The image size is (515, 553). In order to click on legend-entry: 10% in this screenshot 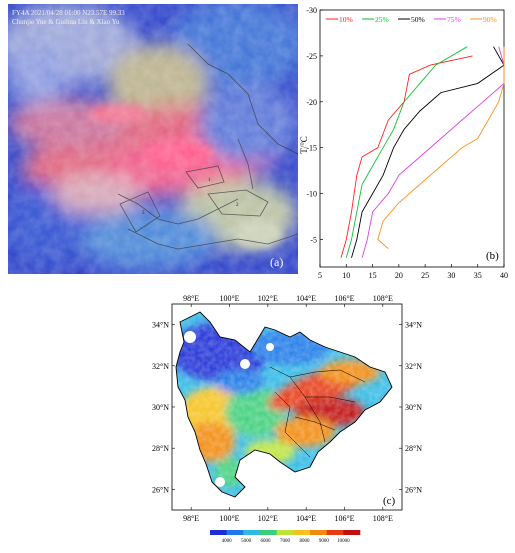, I will do `click(346, 19)`.